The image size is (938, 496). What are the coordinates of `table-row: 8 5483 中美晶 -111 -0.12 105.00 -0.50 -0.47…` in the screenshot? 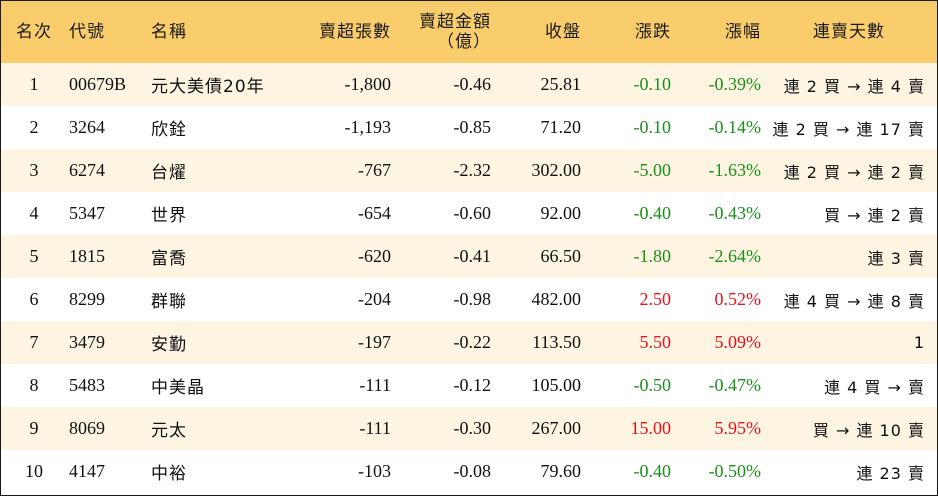 It's located at (469, 385).